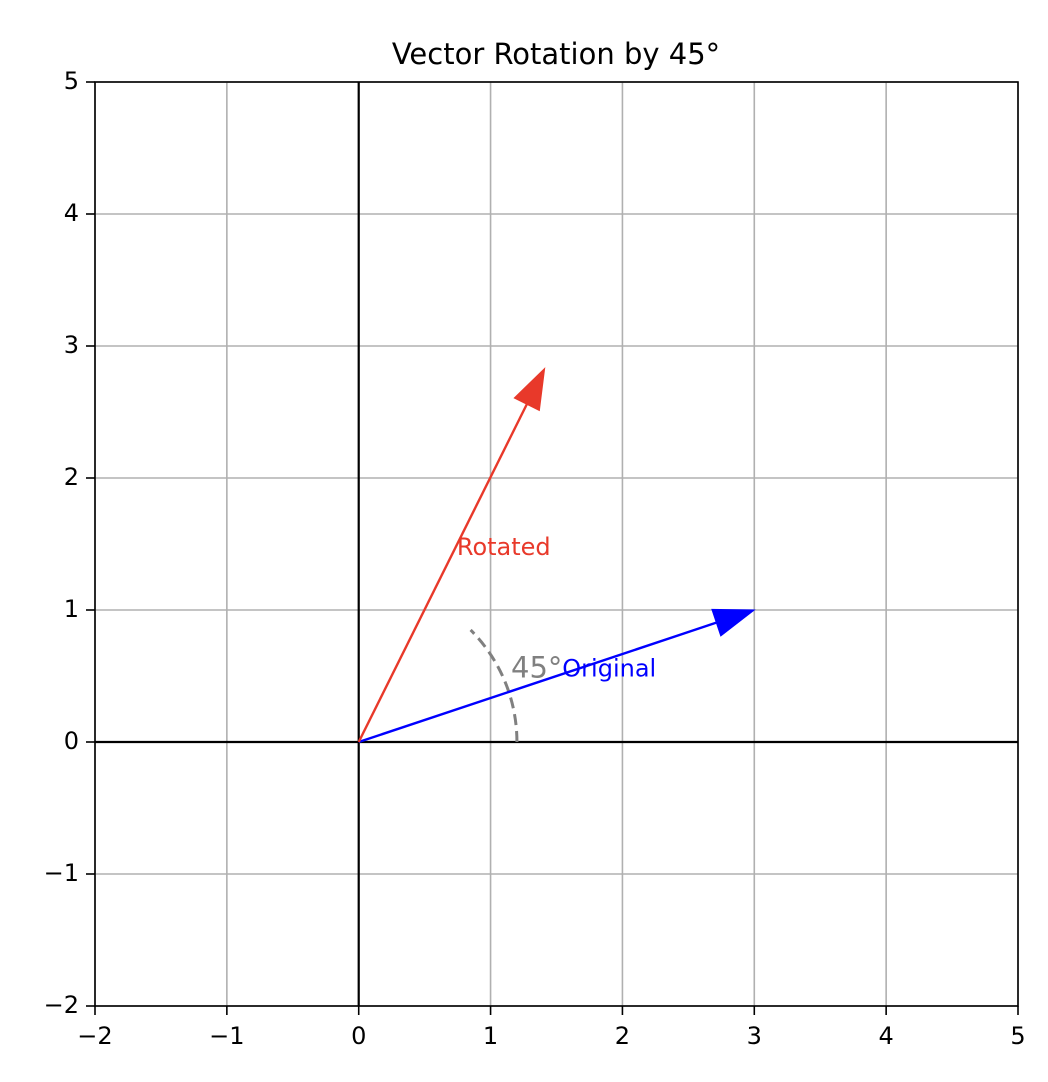 The height and width of the screenshot is (1082, 1048). I want to click on vectors, so click(556, 555).